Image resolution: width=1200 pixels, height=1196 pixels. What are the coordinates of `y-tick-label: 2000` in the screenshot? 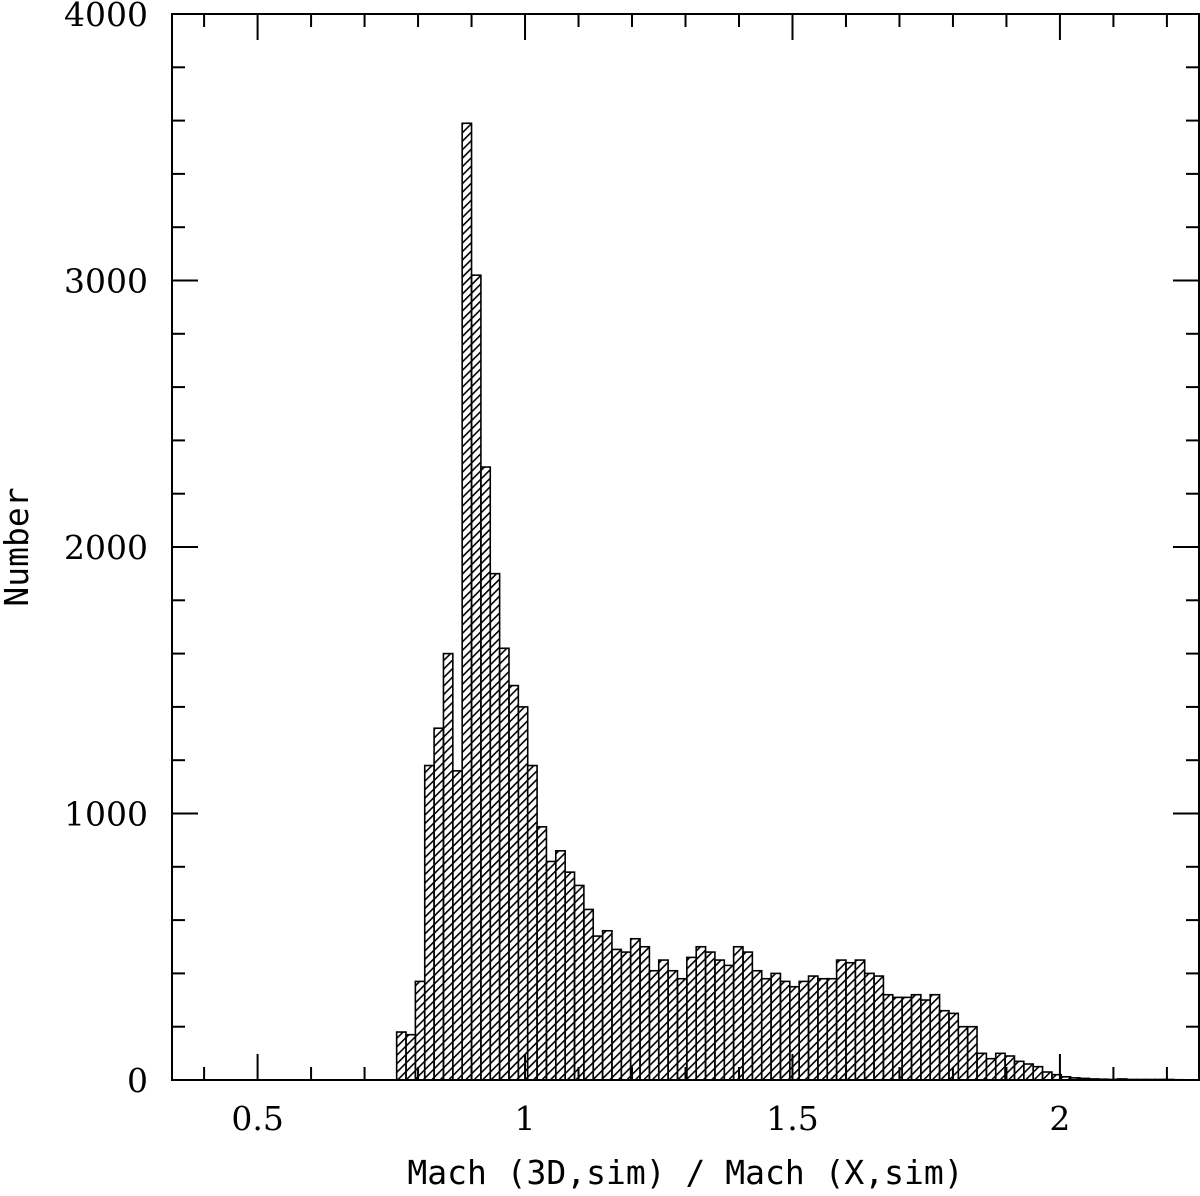 It's located at (106, 547).